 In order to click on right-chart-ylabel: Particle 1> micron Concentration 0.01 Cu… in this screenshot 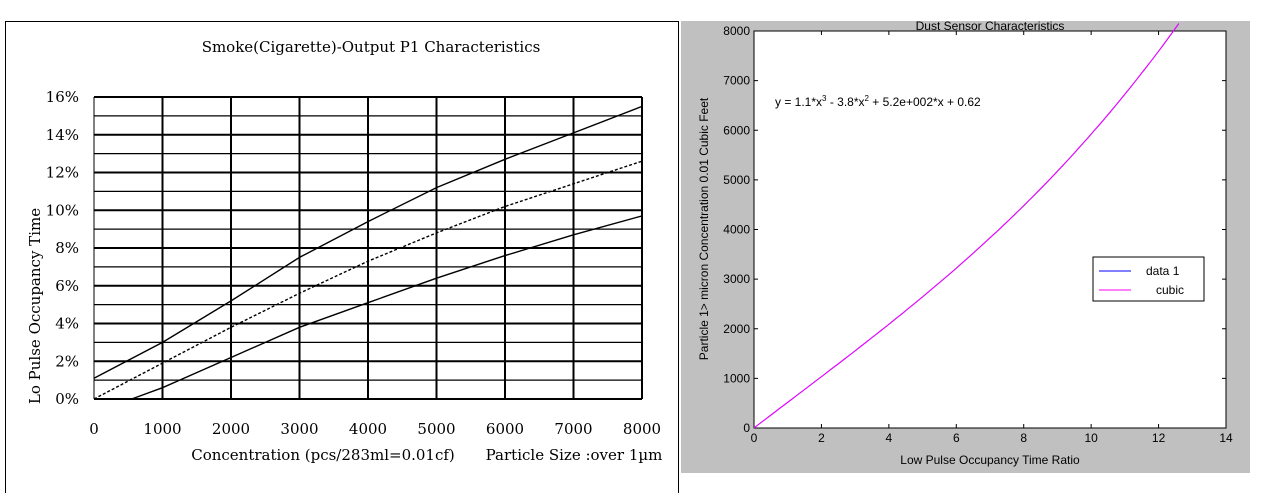, I will do `click(704, 228)`.